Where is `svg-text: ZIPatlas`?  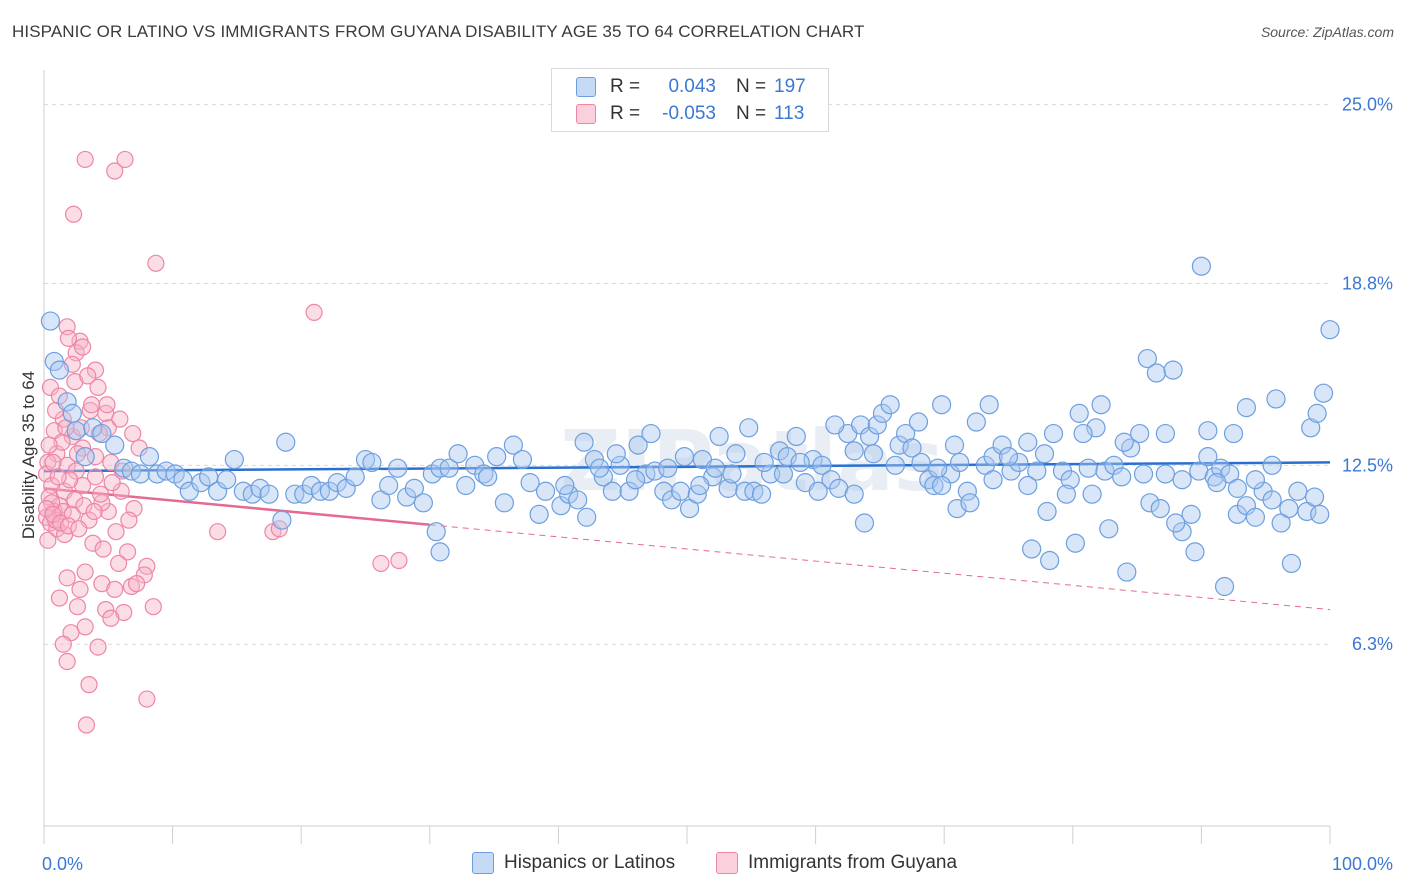 svg-text: ZIPatlas is located at coordinates (752, 461).